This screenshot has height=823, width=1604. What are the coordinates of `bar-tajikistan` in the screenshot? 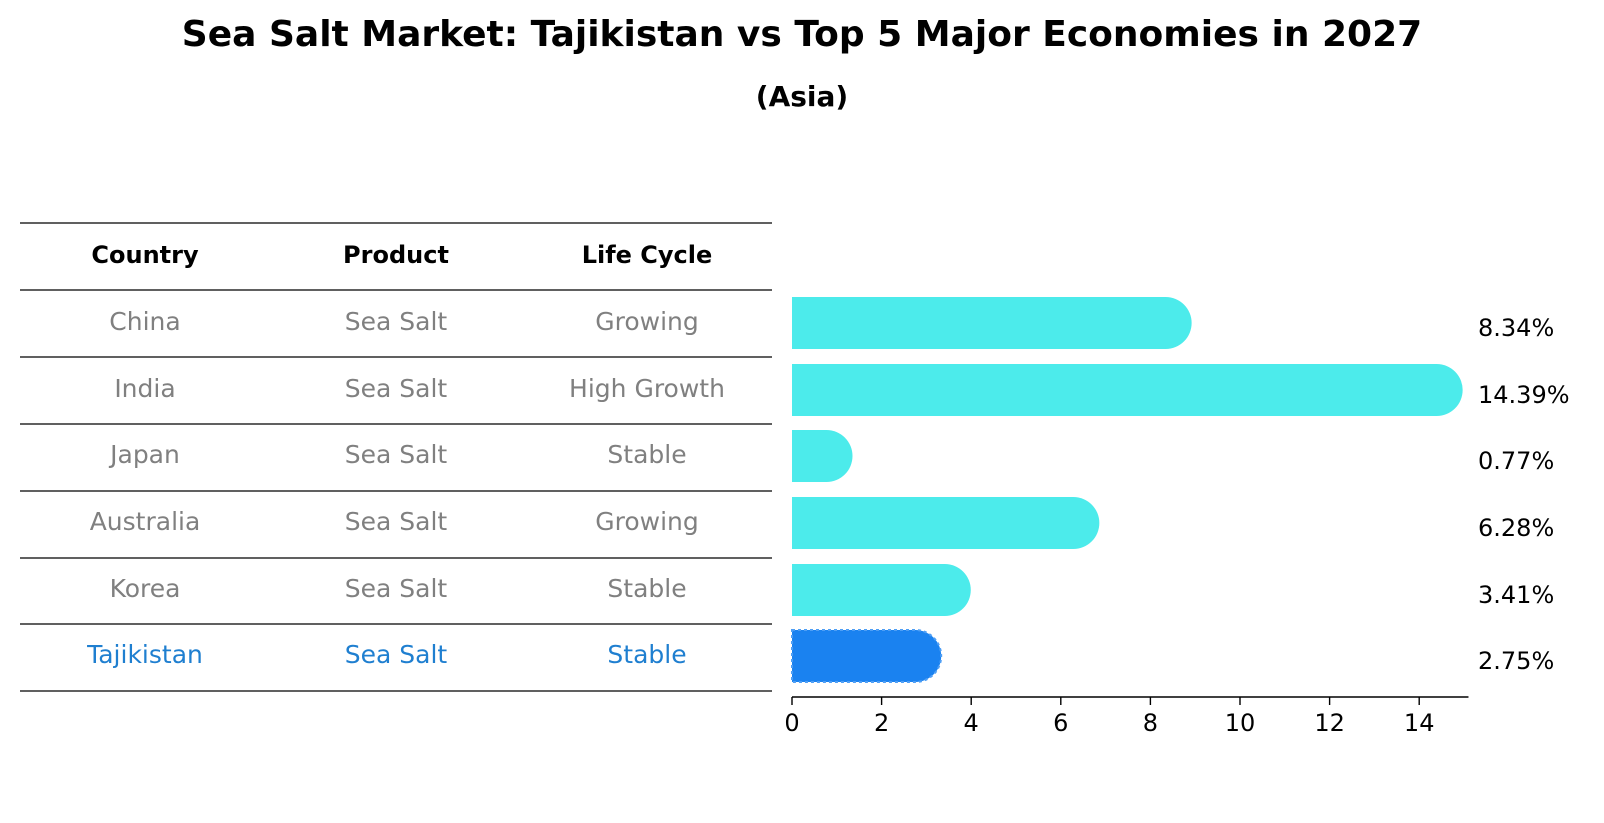 It's located at (867, 656).